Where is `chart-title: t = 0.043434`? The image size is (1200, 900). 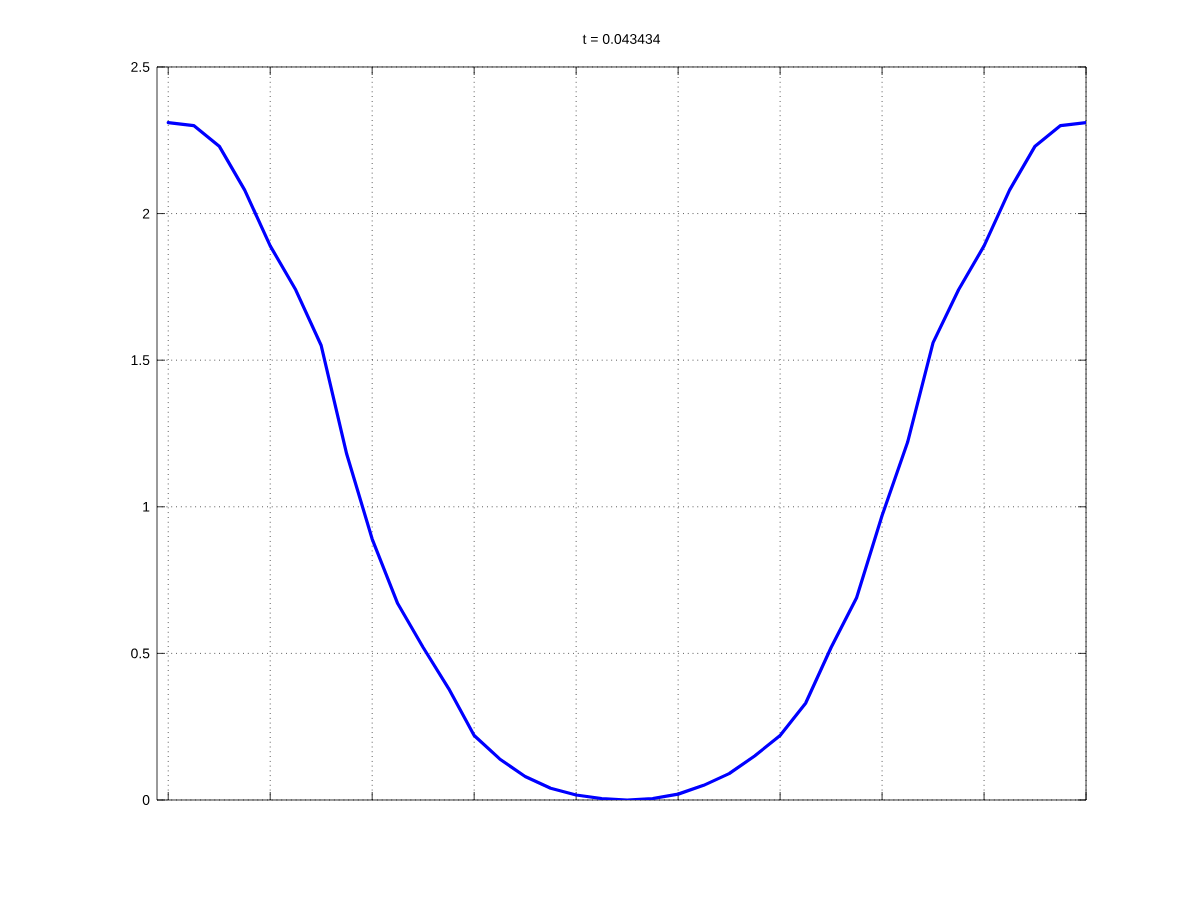 chart-title: t = 0.043434 is located at coordinates (621, 39).